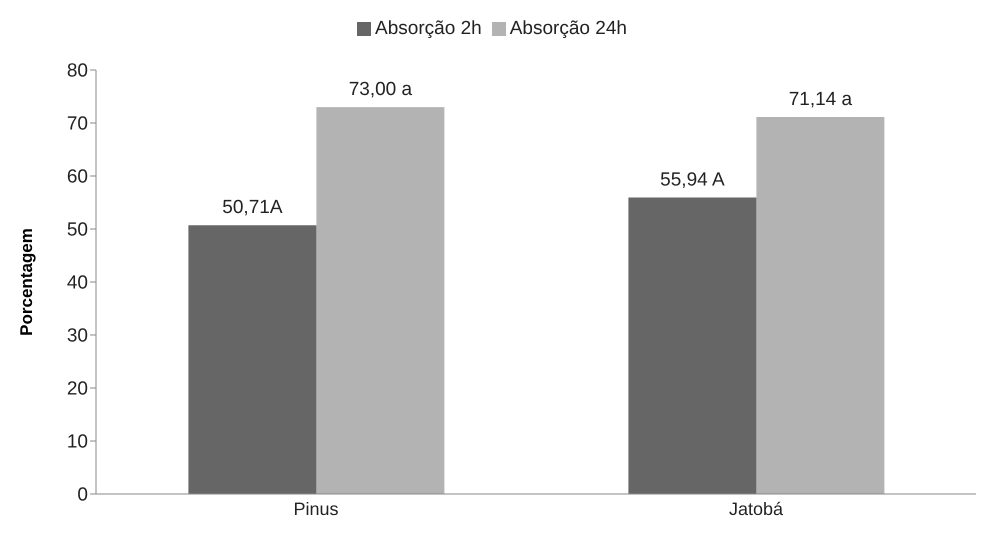 The height and width of the screenshot is (542, 984). What do you see at coordinates (77, 230) in the screenshot?
I see `y-tick-label: 50` at bounding box center [77, 230].